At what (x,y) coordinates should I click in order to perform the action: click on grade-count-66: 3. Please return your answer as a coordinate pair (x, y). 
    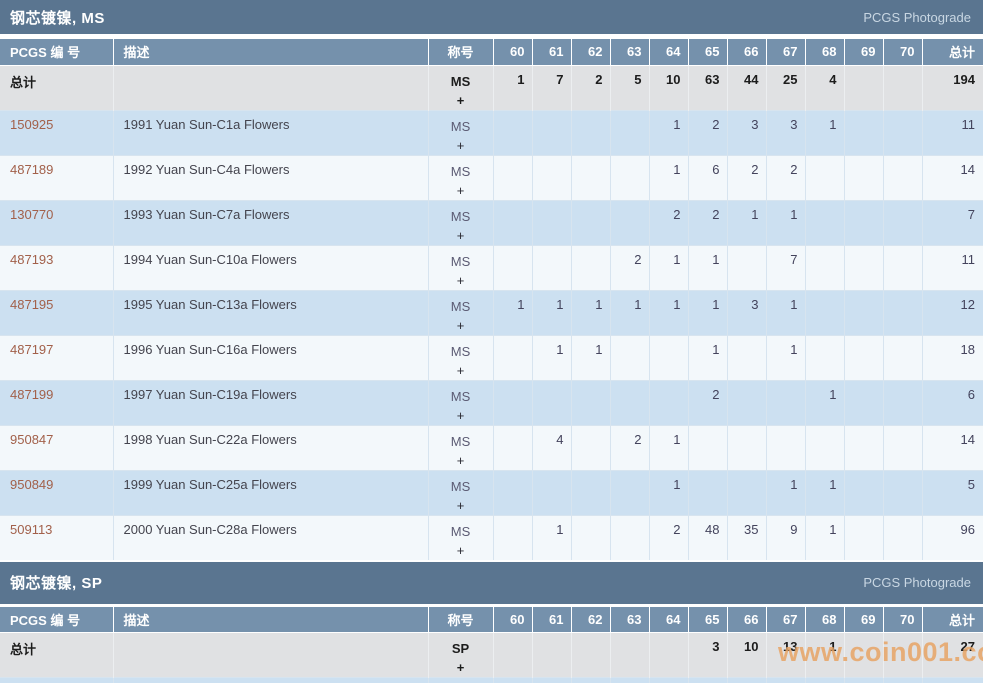
    Looking at the image, I should click on (746, 132).